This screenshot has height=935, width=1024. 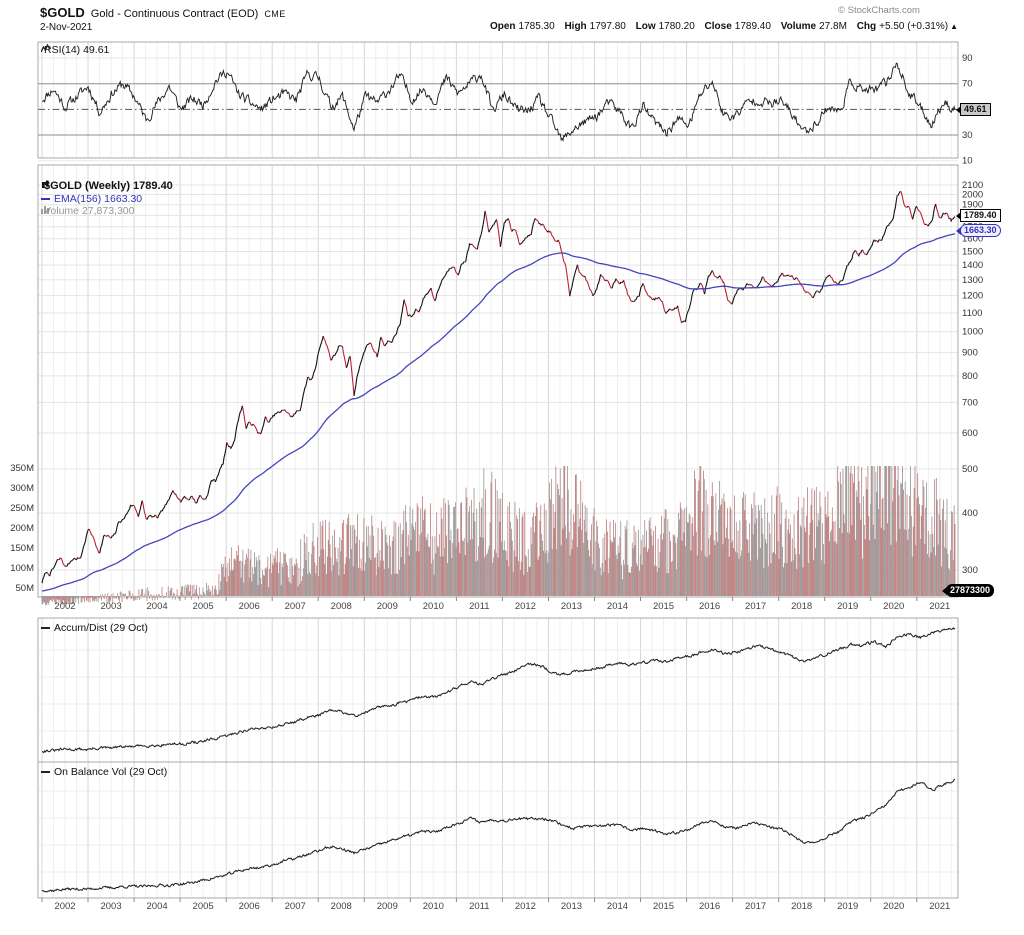 What do you see at coordinates (45, 628) in the screenshot?
I see `accum-dist-line-icon` at bounding box center [45, 628].